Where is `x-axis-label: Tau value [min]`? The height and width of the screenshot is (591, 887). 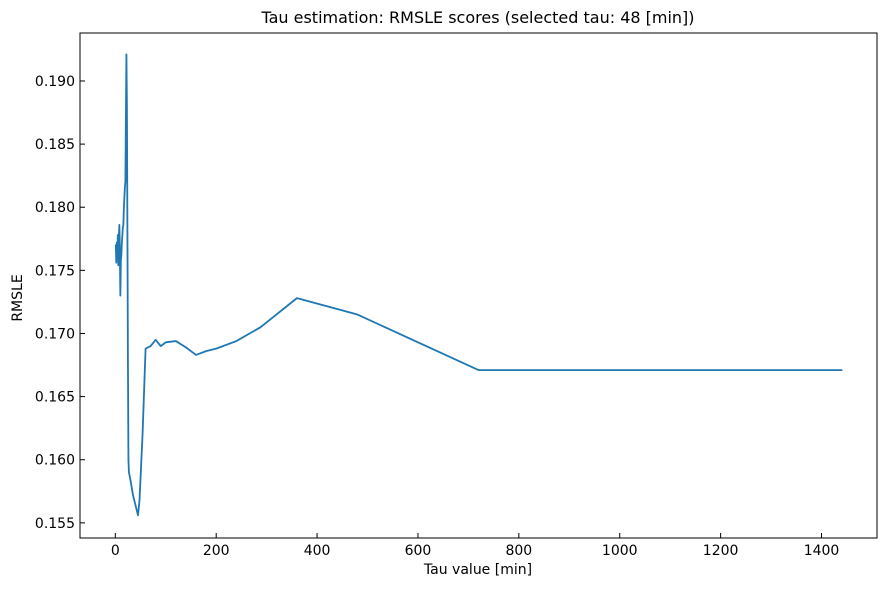
x-axis-label: Tau value [min] is located at coordinates (477, 570).